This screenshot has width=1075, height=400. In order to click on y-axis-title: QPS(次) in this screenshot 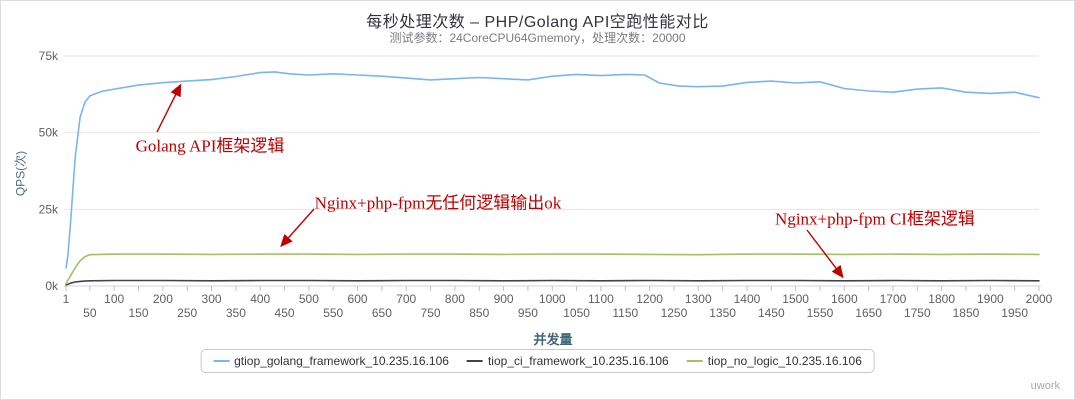, I will do `click(20, 173)`.